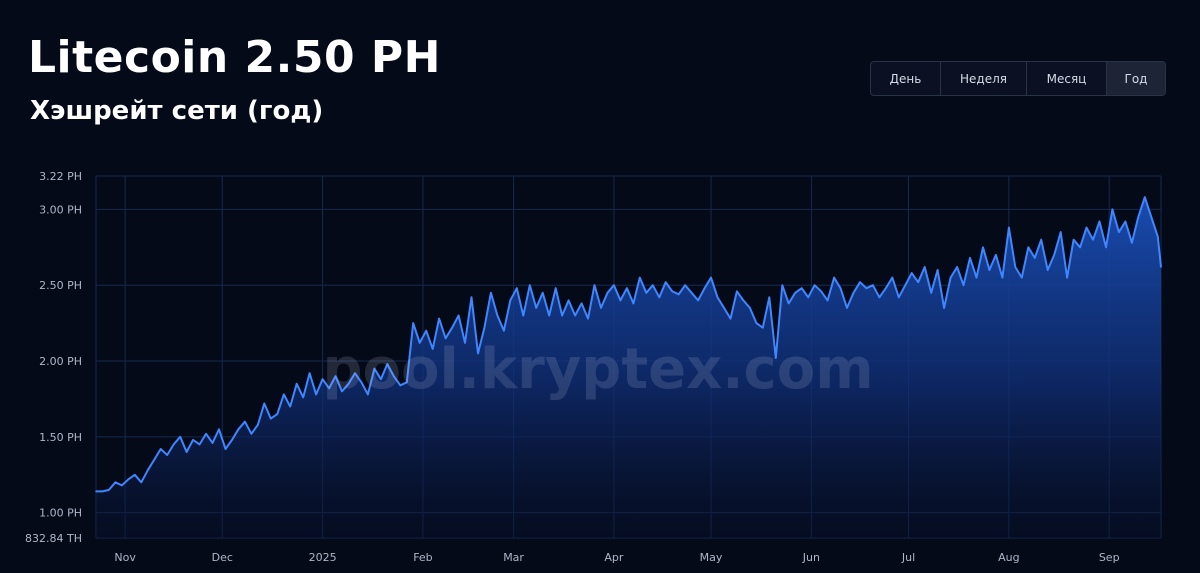 Image resolution: width=1200 pixels, height=573 pixels. What do you see at coordinates (60, 285) in the screenshot?
I see `y-tick-label: 2.50 PH` at bounding box center [60, 285].